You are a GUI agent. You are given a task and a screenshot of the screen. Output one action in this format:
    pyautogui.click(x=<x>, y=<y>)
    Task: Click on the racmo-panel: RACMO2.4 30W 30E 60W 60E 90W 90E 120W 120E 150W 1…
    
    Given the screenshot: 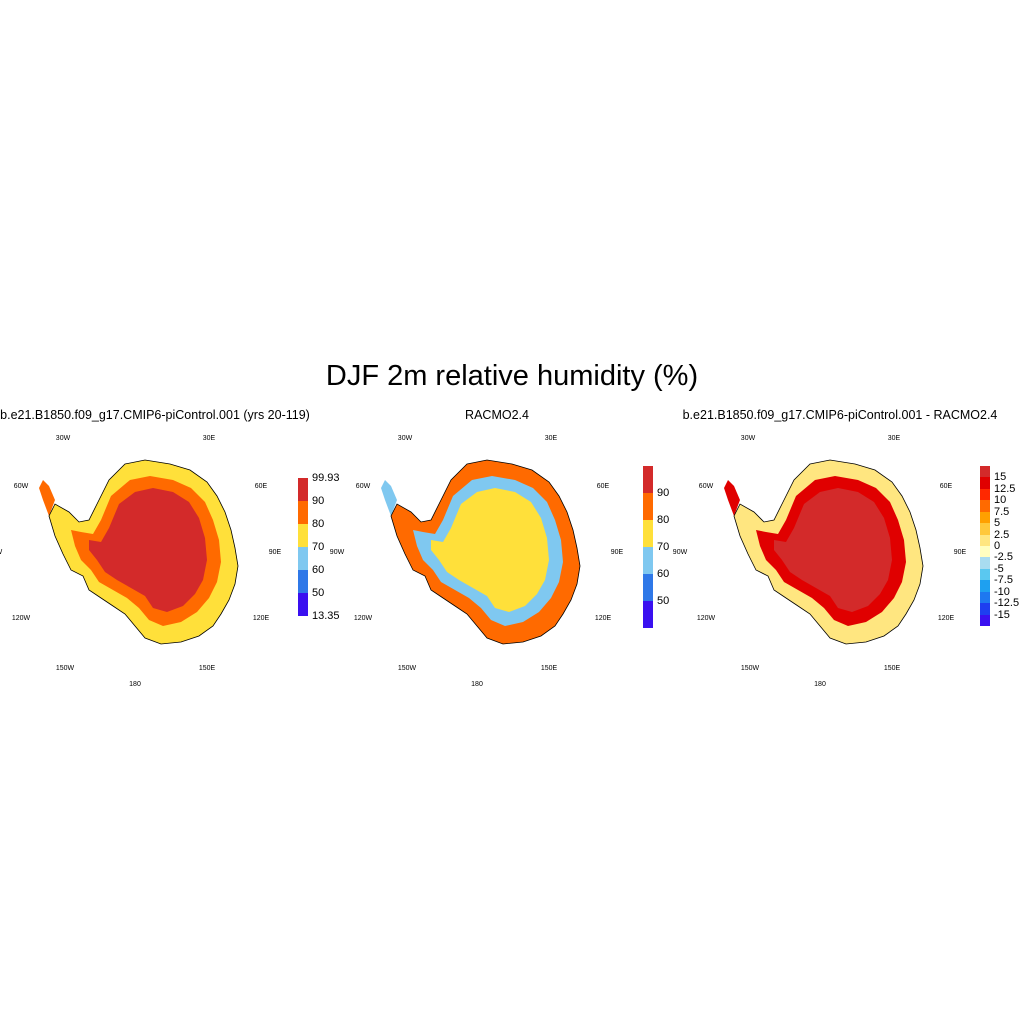 What is the action you would take?
    pyautogui.click(x=498, y=550)
    